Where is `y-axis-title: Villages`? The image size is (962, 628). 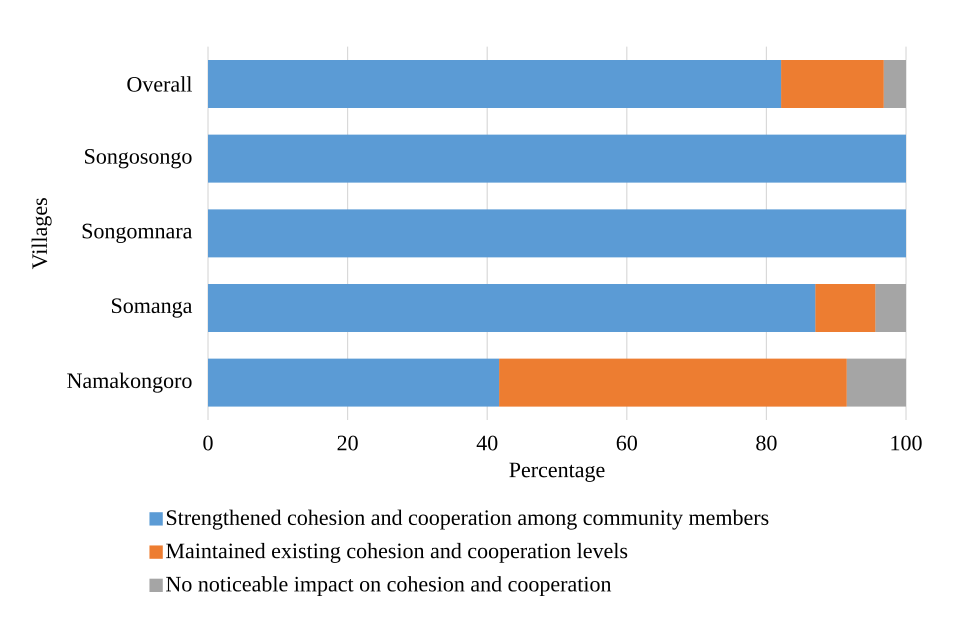 y-axis-title: Villages is located at coordinates (42, 234).